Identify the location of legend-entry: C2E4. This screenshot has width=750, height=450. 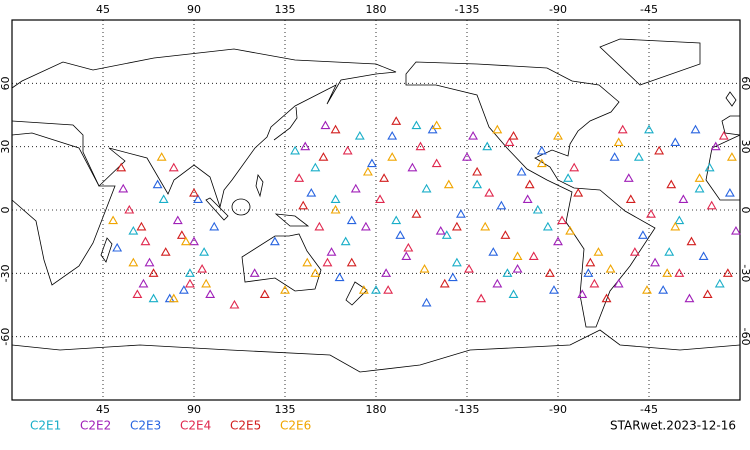
(195, 426).